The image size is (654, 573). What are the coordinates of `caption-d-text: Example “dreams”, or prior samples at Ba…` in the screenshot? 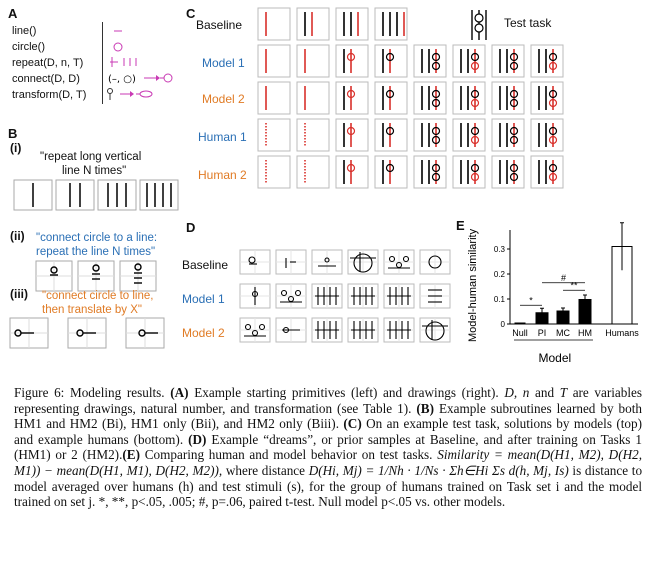 It's located at (328, 447).